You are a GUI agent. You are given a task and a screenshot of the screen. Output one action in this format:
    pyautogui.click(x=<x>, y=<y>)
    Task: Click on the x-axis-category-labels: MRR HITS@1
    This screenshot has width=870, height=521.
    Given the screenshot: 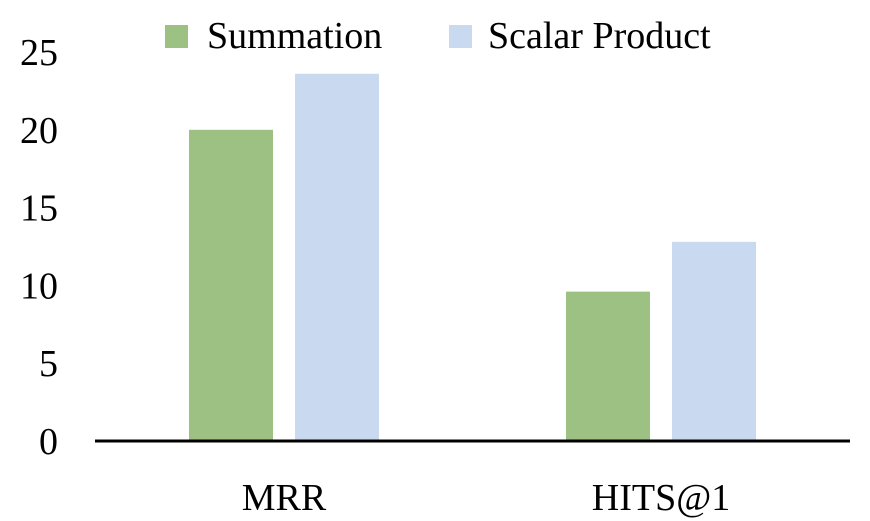 What is the action you would take?
    pyautogui.click(x=486, y=498)
    